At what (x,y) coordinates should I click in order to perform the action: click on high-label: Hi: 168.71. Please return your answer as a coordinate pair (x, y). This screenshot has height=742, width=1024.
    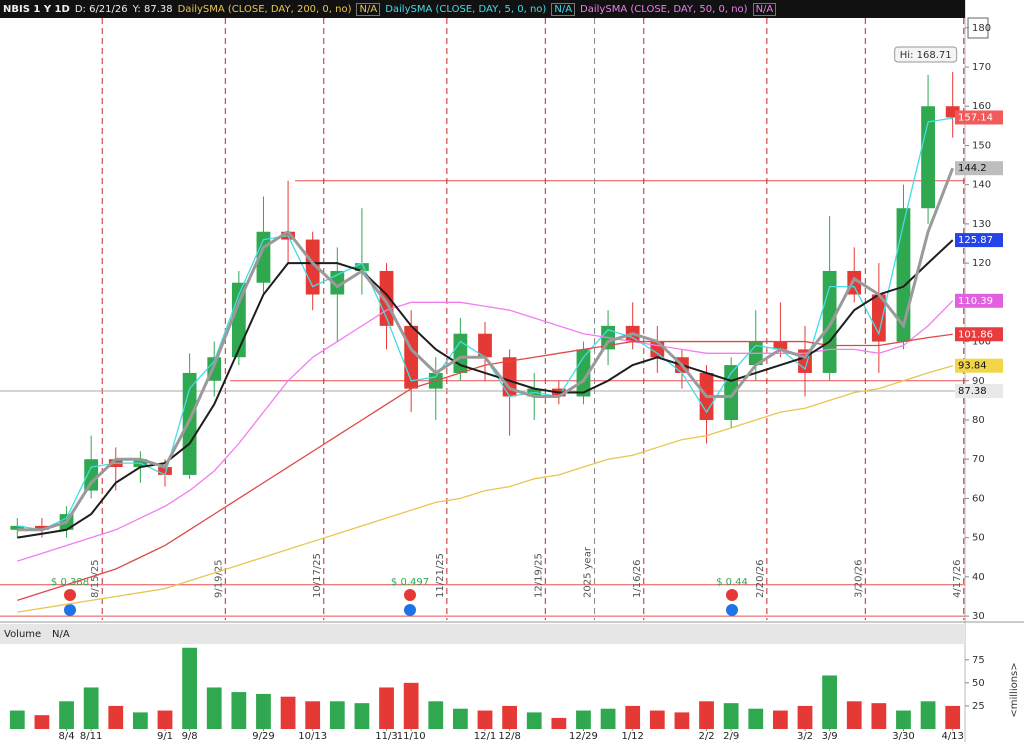
    Looking at the image, I should click on (926, 55).